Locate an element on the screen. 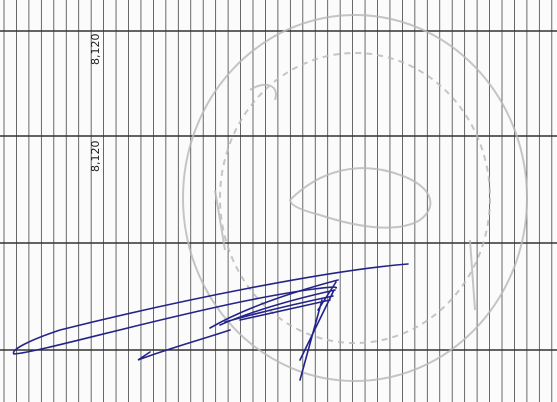  stamp-emblem is located at coordinates (360, 198).